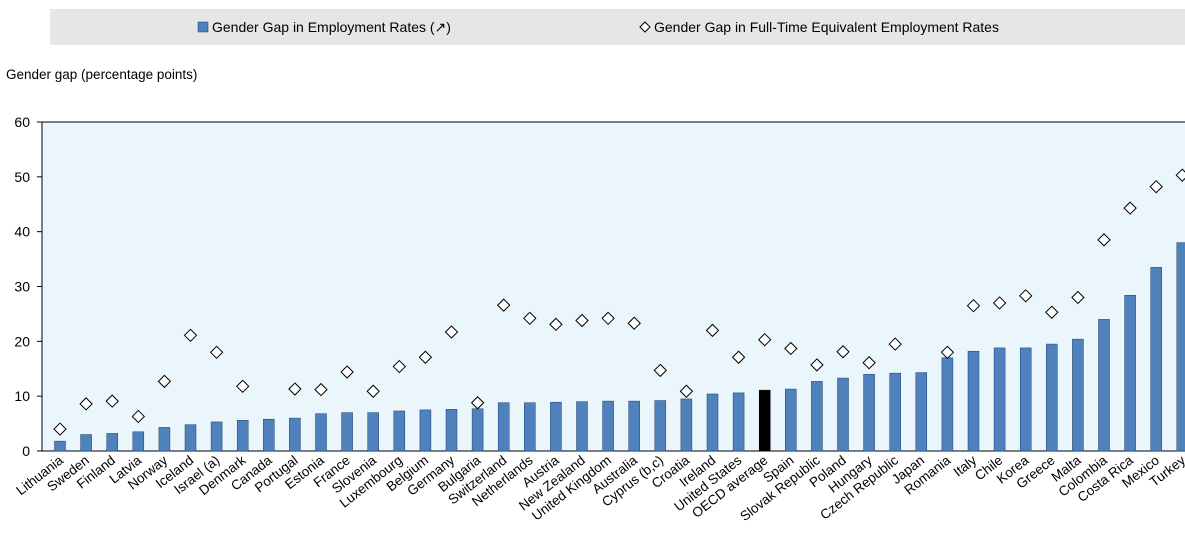 This screenshot has height=553, width=1185. Describe the element at coordinates (331, 27) in the screenshot. I see `legend-label: Gender Gap in Employment Rates (↗)` at that location.